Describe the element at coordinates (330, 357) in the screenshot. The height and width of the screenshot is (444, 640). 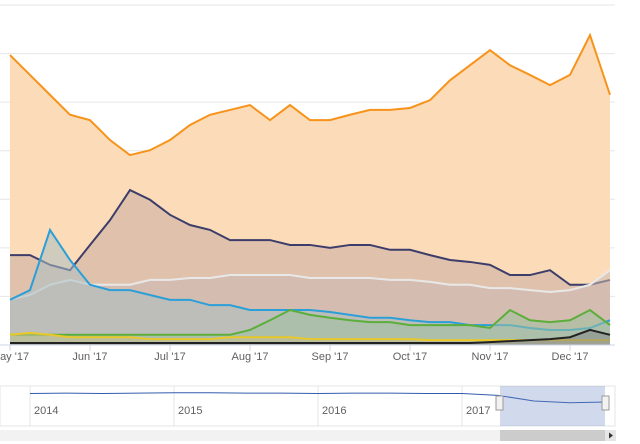
I see `x-tick-label: Sep '17` at that location.